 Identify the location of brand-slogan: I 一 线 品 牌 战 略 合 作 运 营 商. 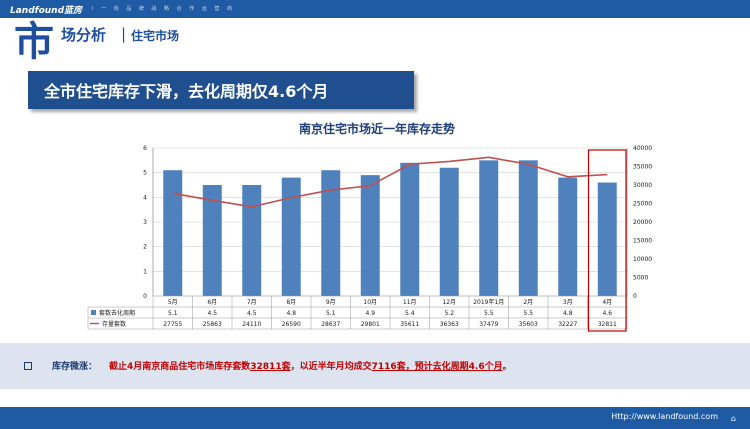
(163, 9).